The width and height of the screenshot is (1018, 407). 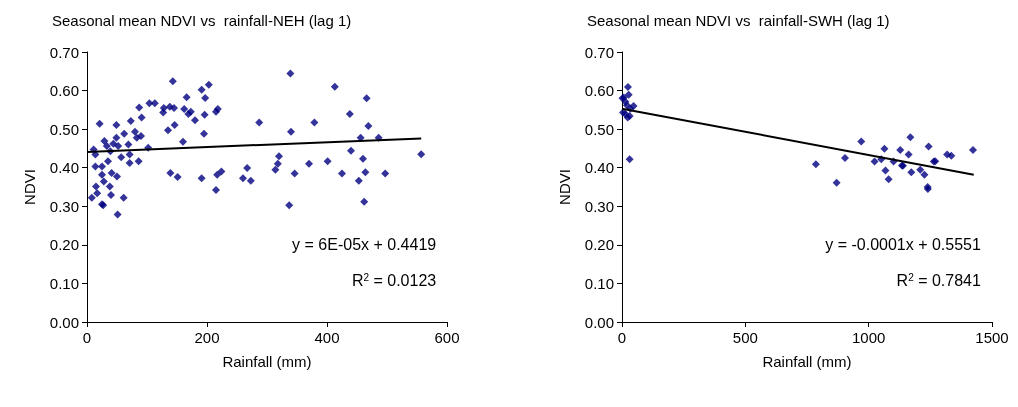 I want to click on annotation: y = -0.0001x + 0.5551, so click(x=903, y=244).